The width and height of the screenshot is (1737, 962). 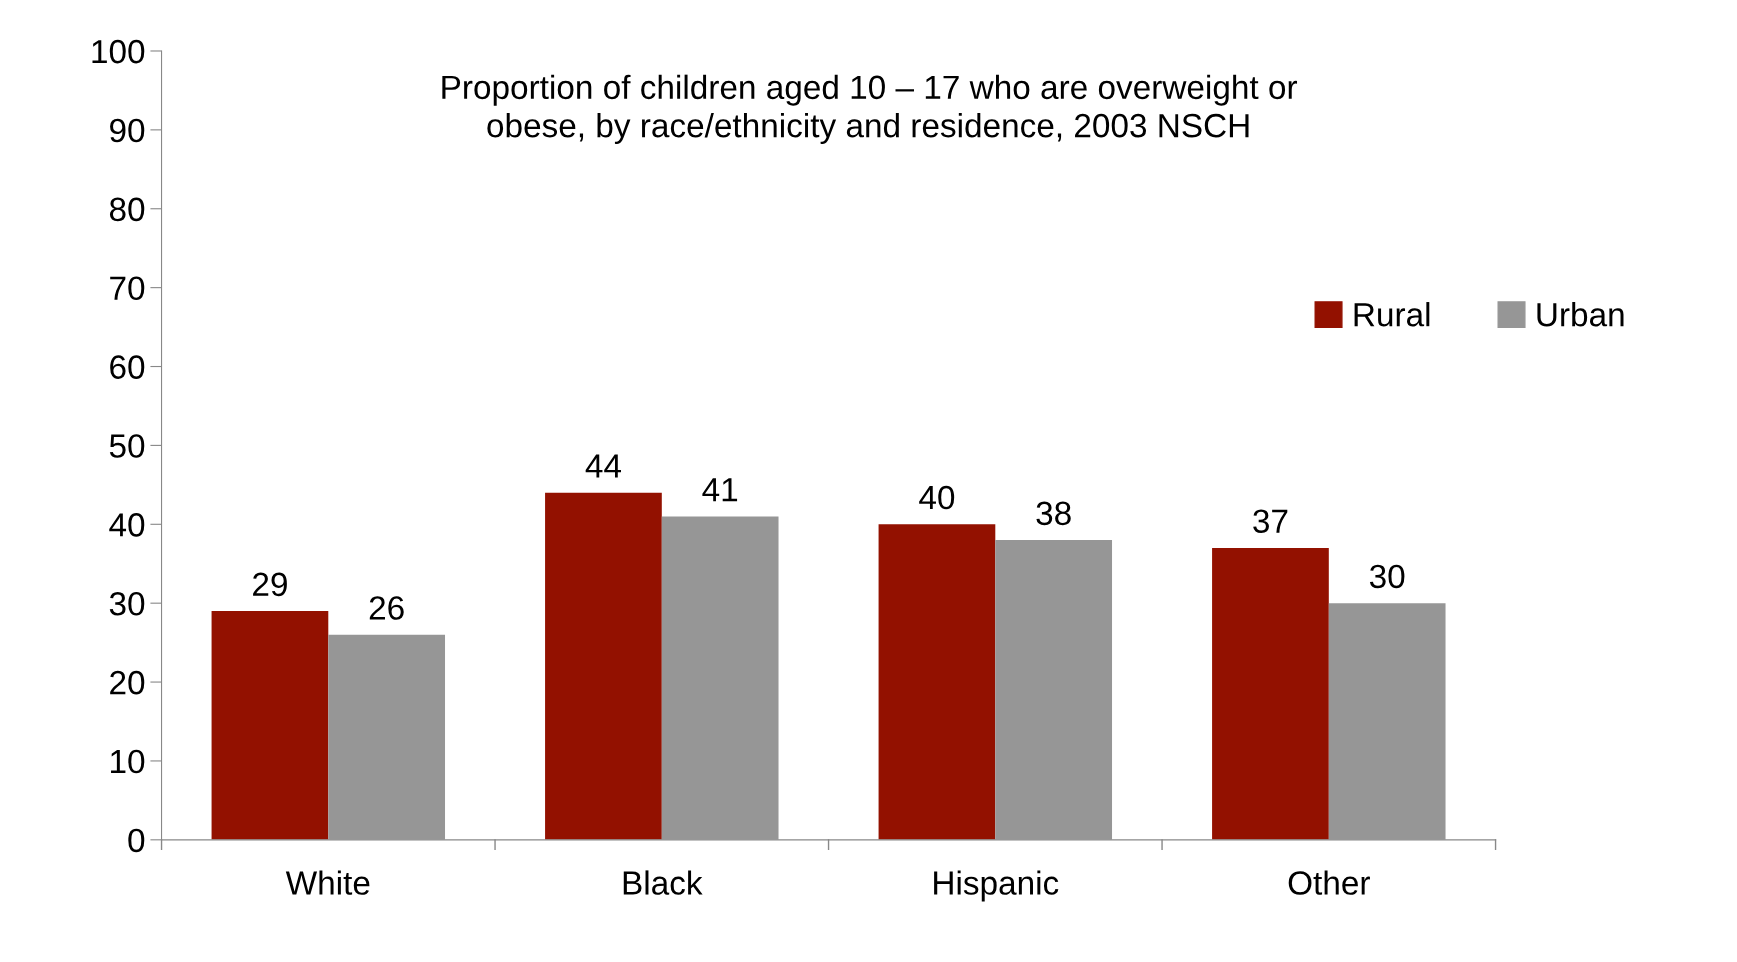 What do you see at coordinates (870, 109) in the screenshot?
I see `text: Proportion of children aged 10 – 17 who are overweight or obese, by race/ethnicity and residence, 2003 NSCH` at bounding box center [870, 109].